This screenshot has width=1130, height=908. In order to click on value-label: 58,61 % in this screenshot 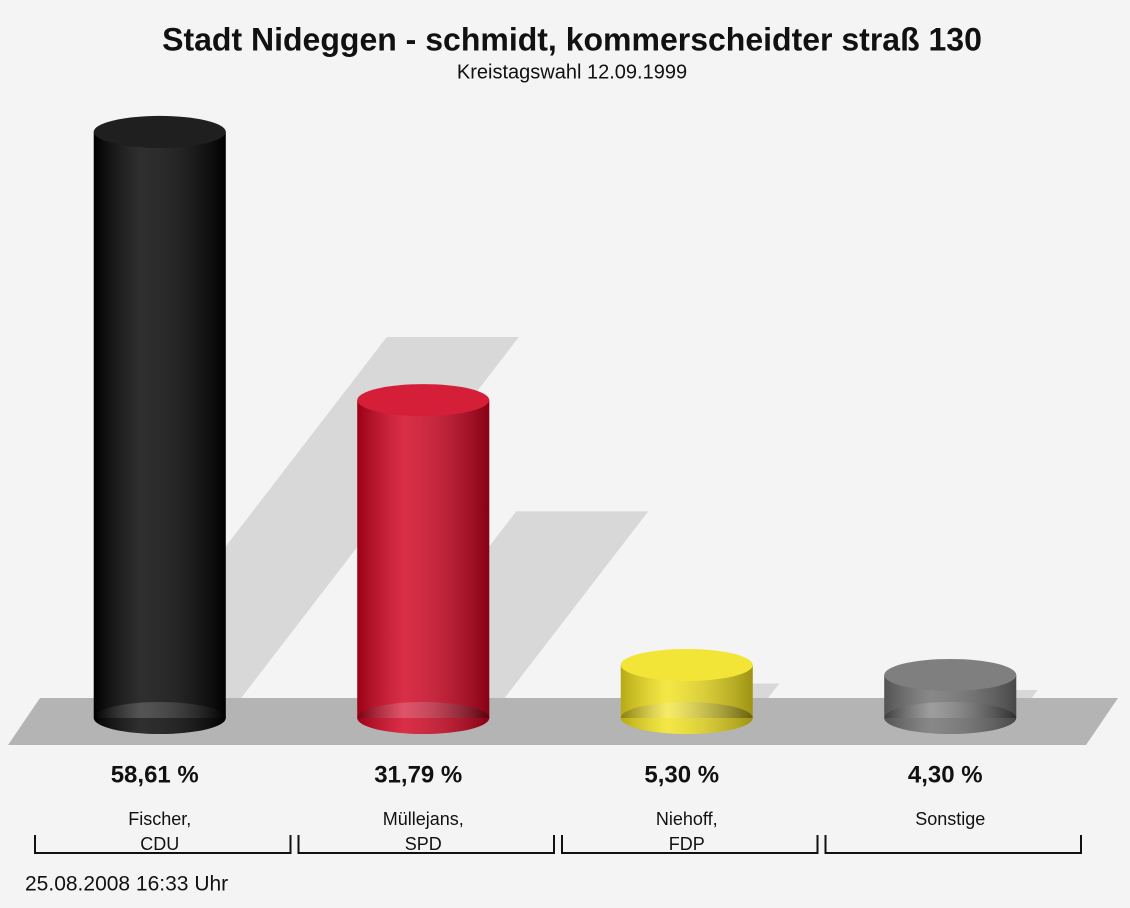, I will do `click(155, 774)`.